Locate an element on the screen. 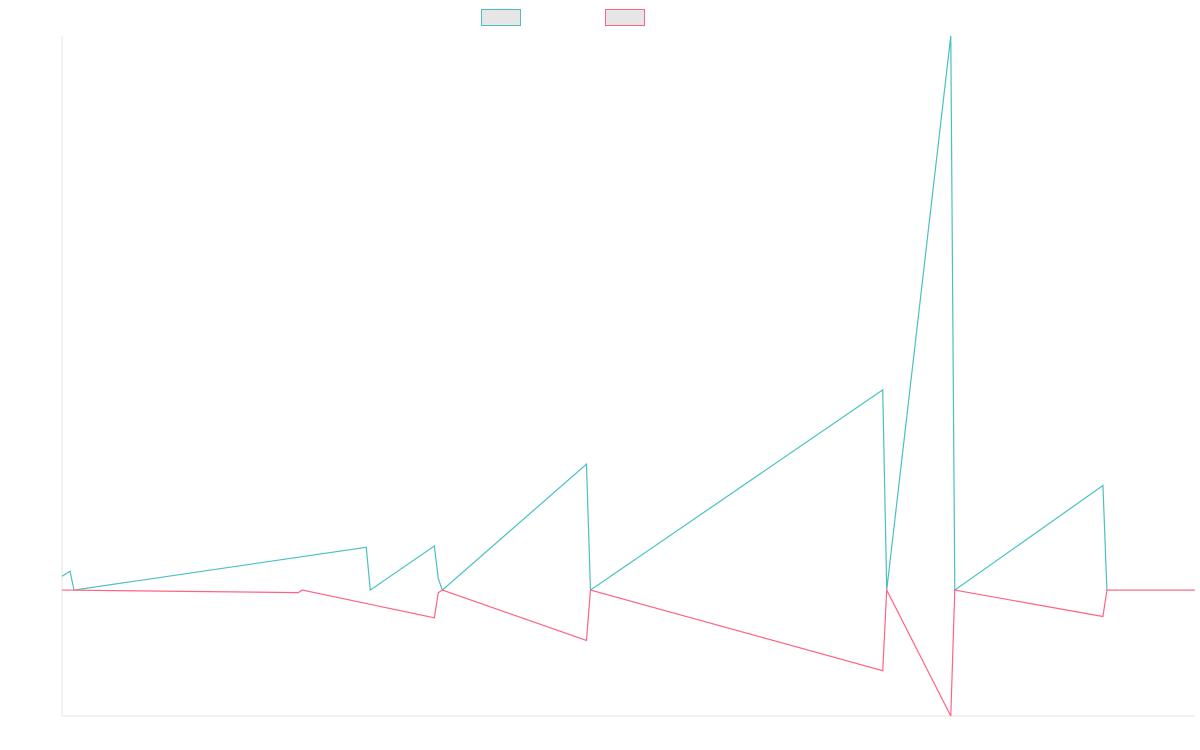 This screenshot has height=750, width=1200. legend is located at coordinates (563, 17).